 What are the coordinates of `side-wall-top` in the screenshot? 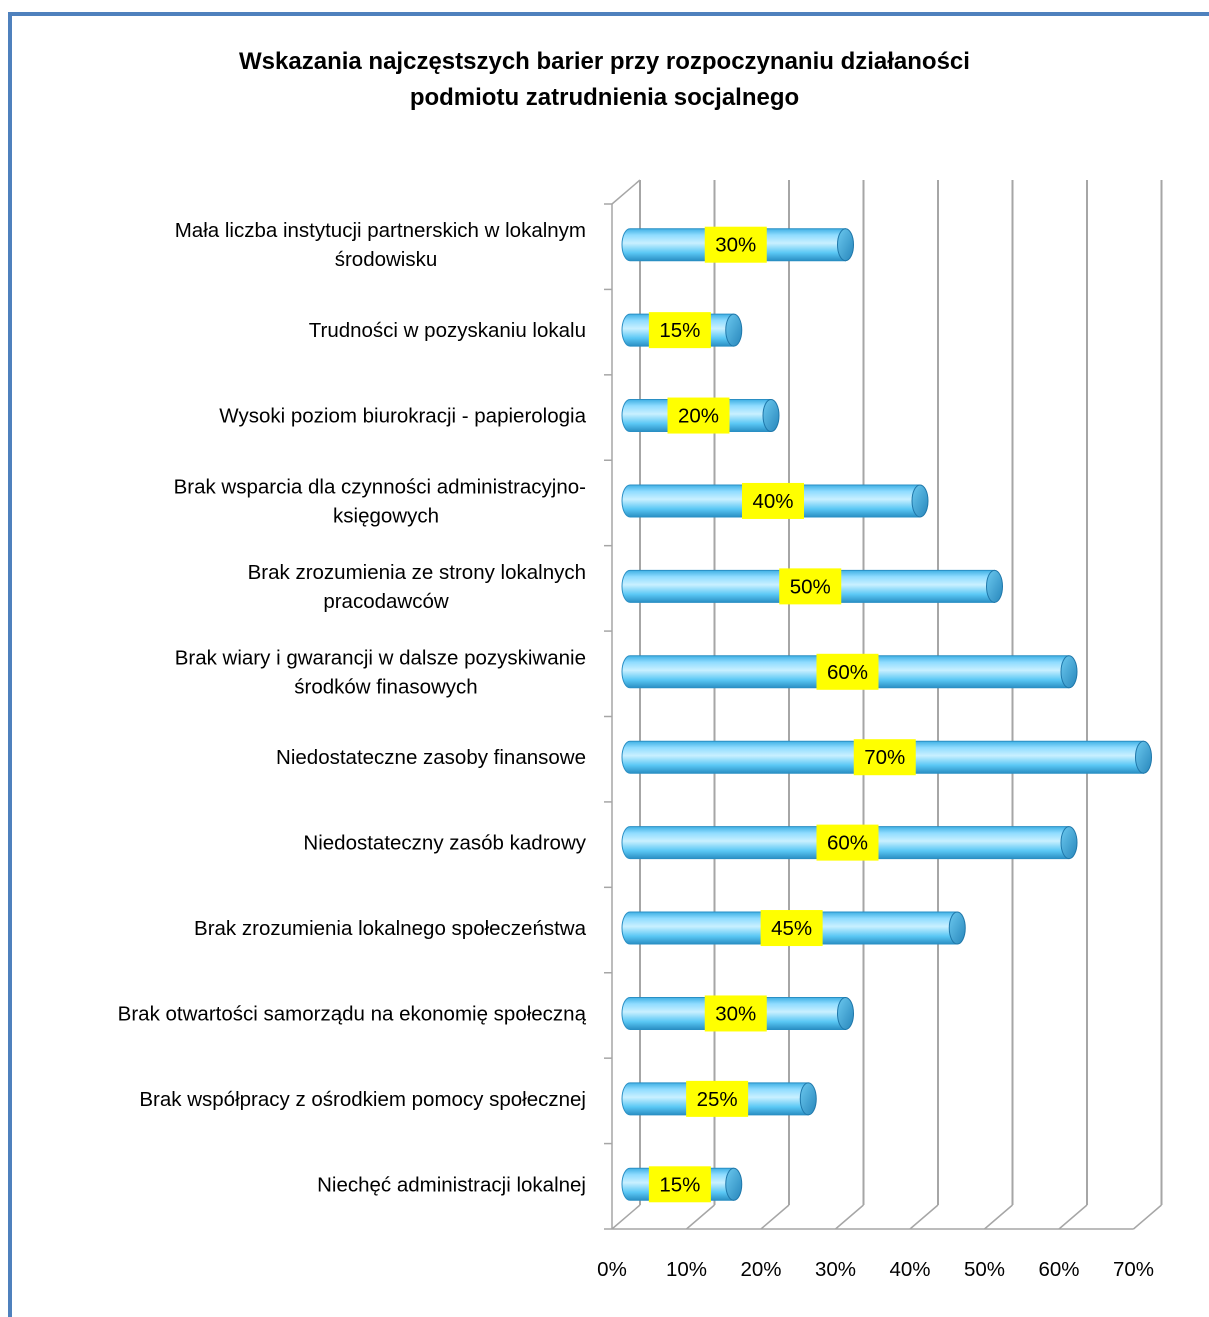 It's located at (626, 192).